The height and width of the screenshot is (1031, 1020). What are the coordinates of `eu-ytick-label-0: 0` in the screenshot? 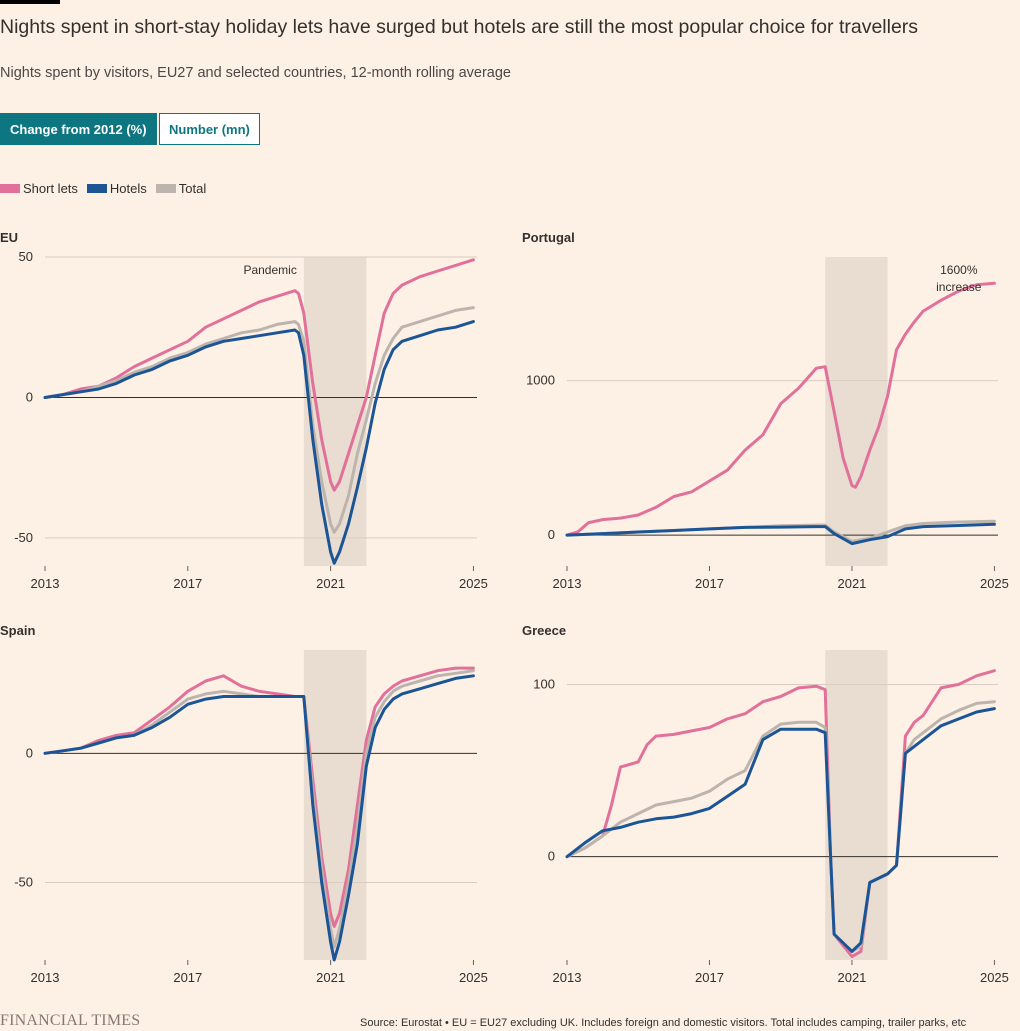 It's located at (29, 396).